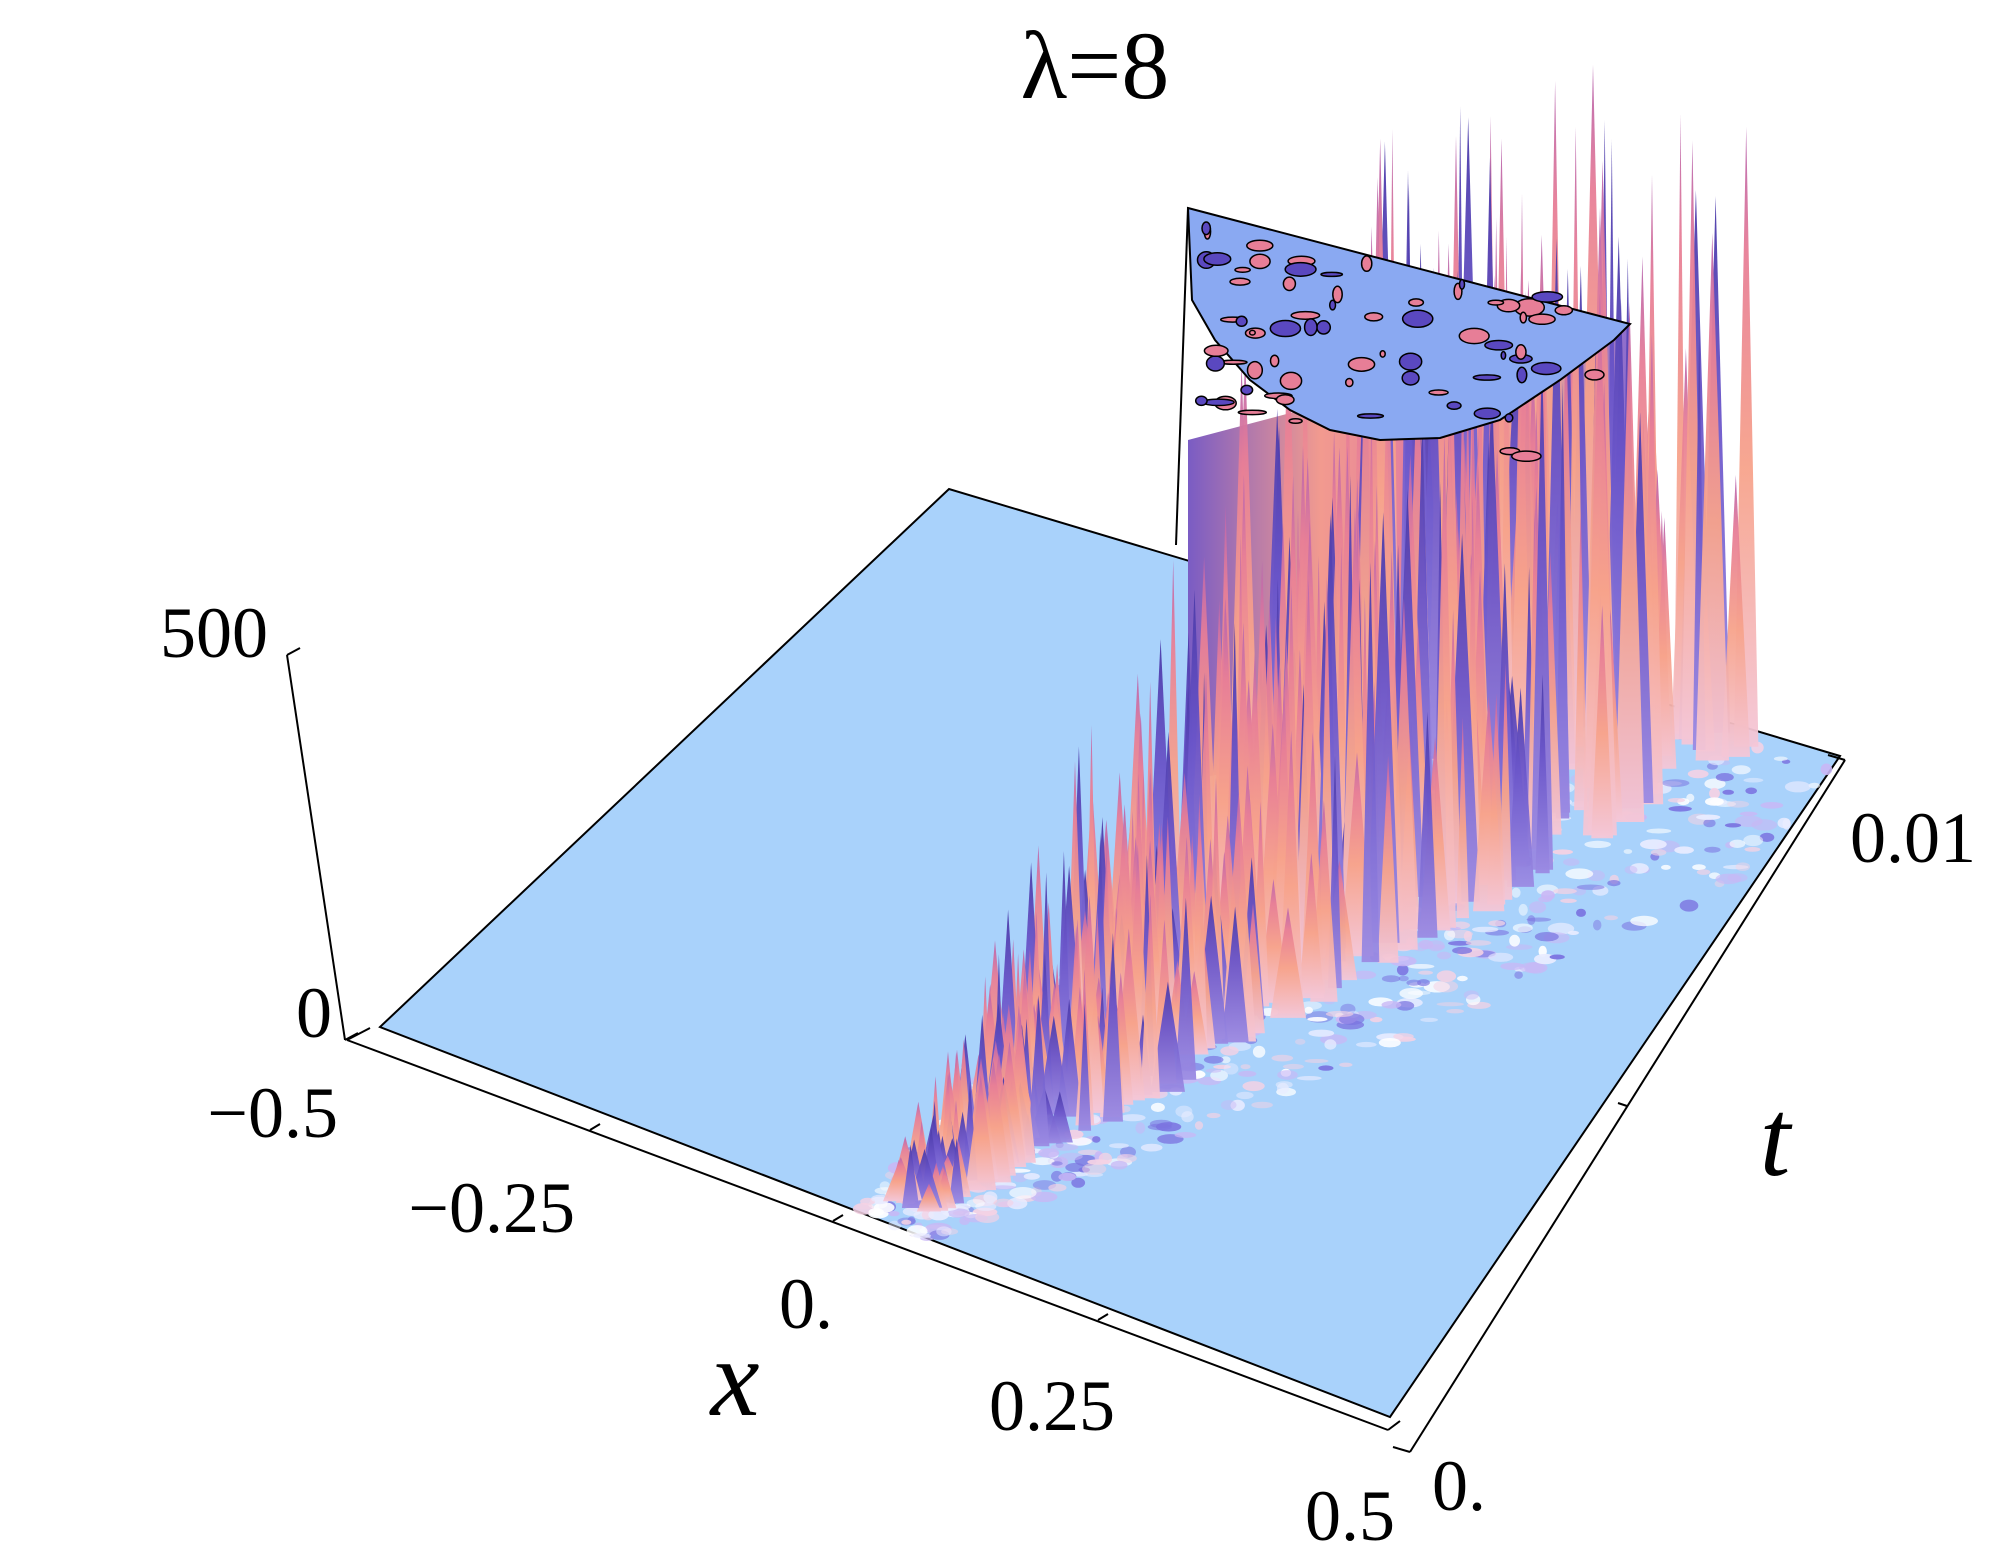  I want to click on x-tick-label: 0., so click(806, 1304).